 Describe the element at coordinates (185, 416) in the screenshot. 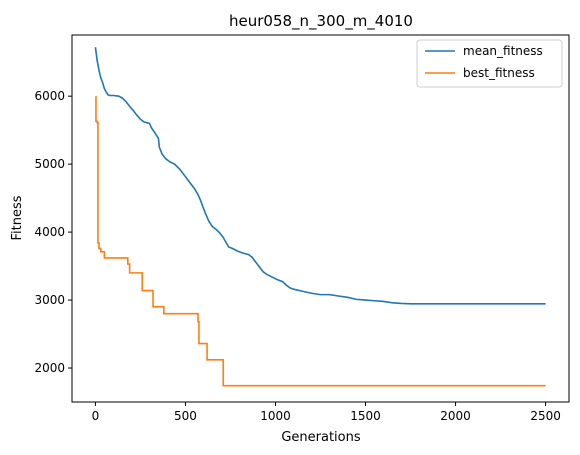

I see `x-tick-label: 500` at that location.